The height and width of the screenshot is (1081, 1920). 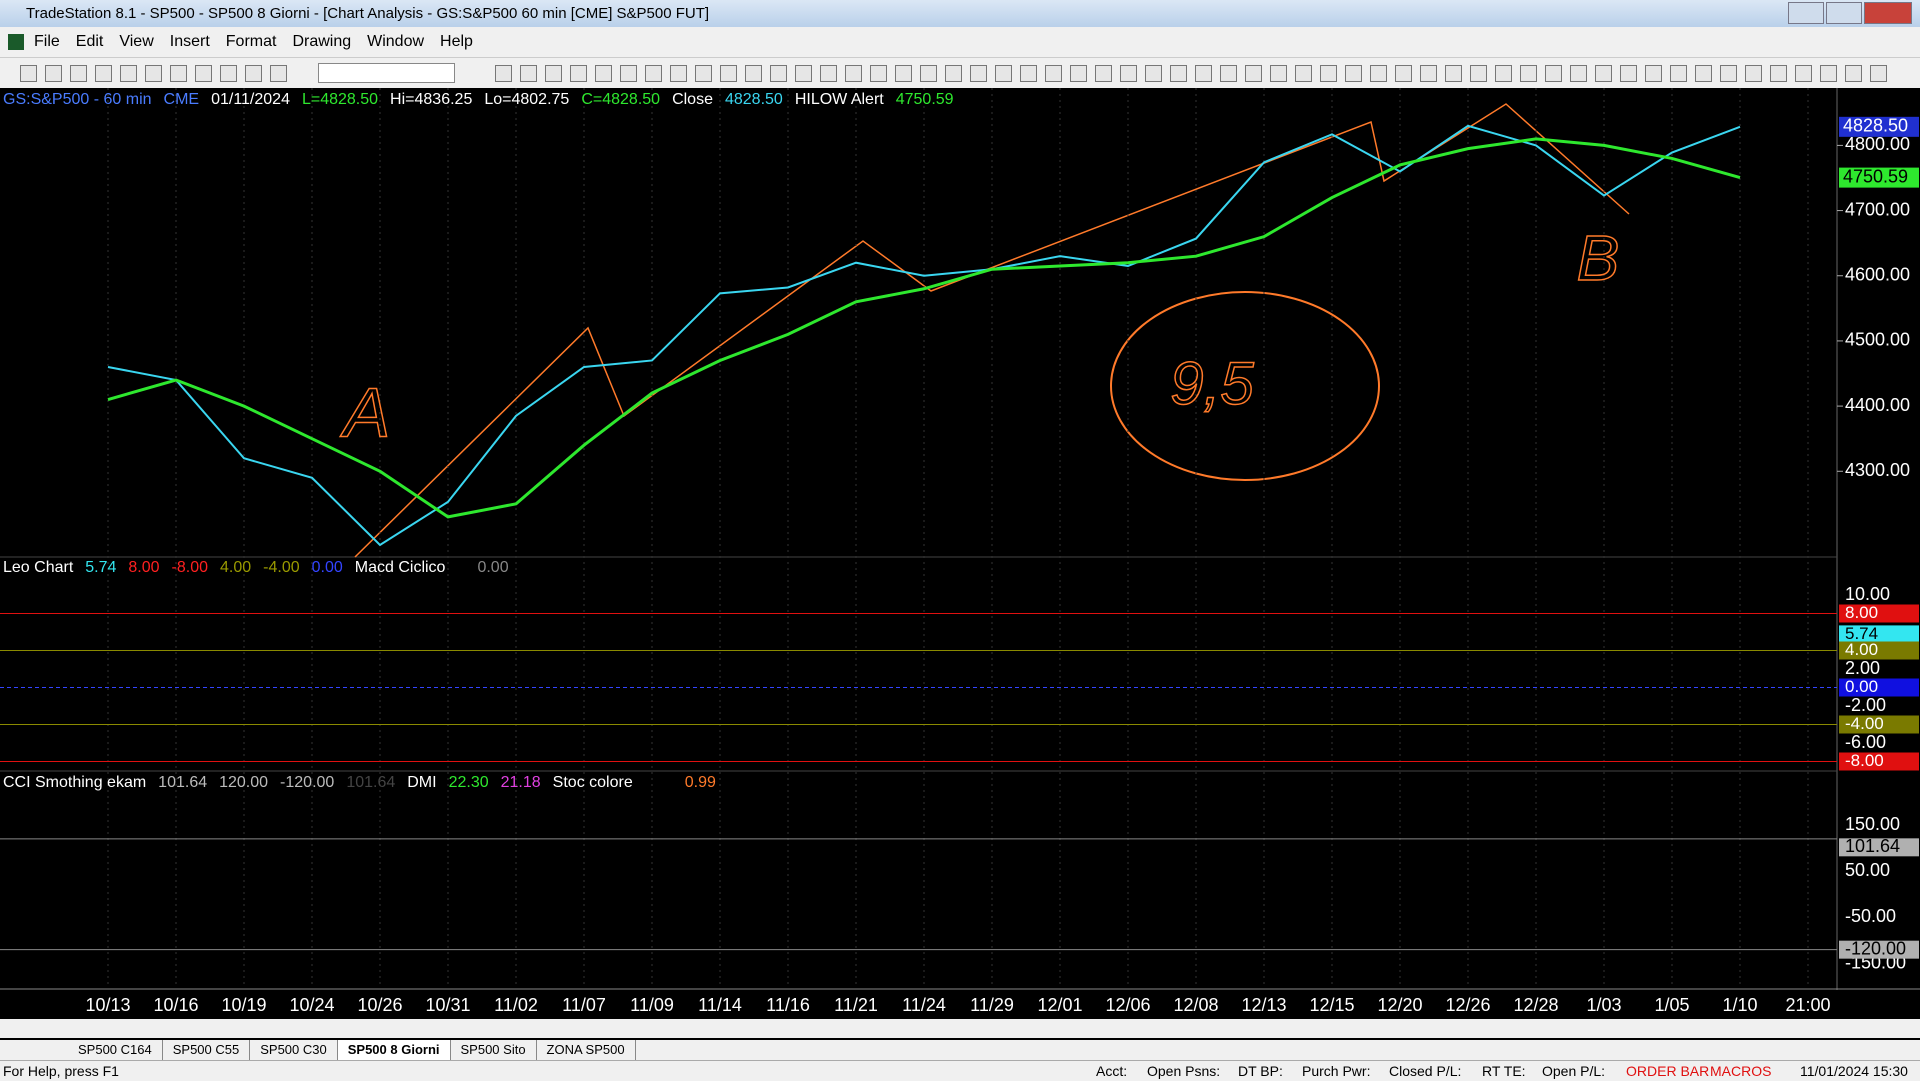 I want to click on indicator-value: 22.30, so click(x=468, y=782).